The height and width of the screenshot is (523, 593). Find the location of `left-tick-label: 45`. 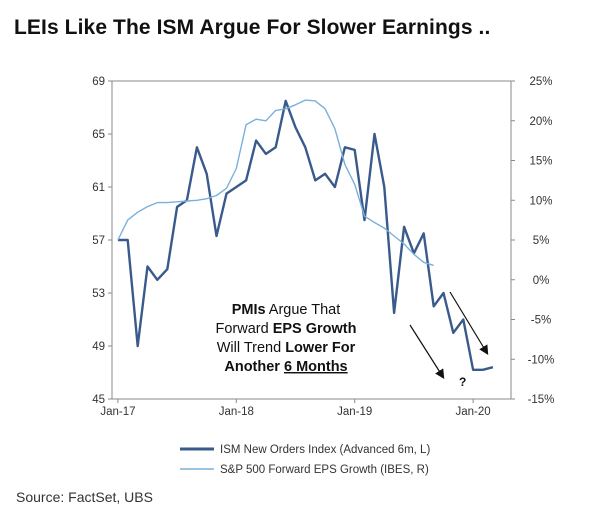

left-tick-label: 45 is located at coordinates (98, 400).